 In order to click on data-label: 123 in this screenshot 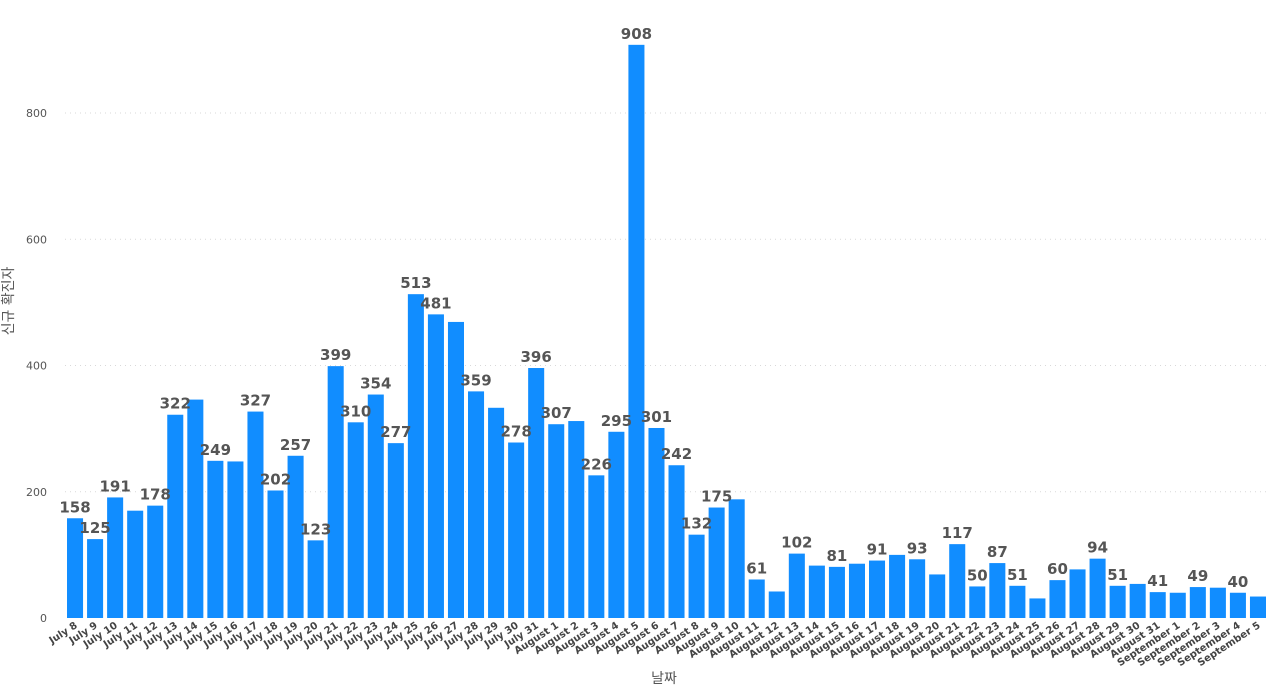, I will do `click(315, 529)`.